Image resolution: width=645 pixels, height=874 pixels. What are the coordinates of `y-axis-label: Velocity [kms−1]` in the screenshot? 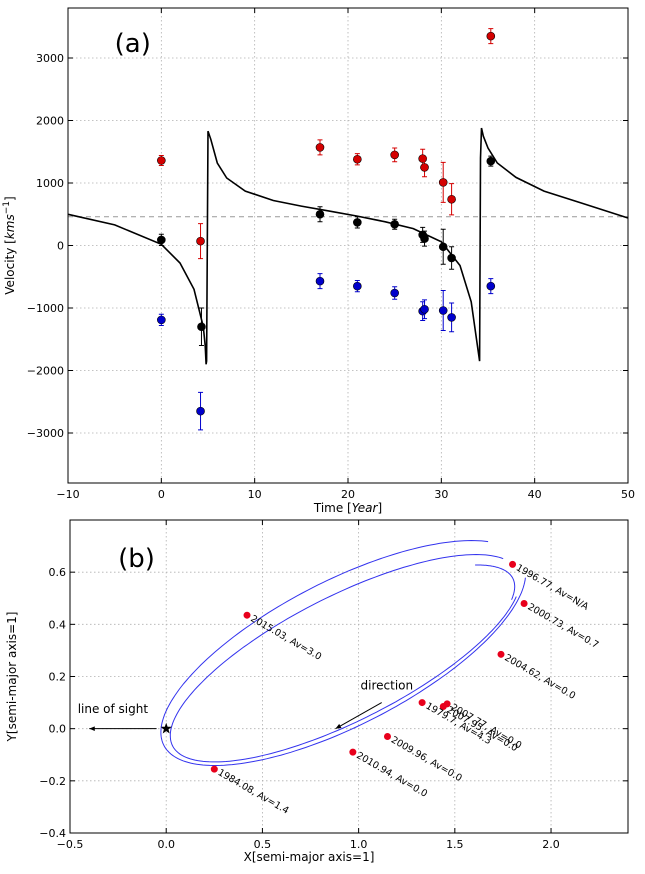 It's located at (9, 245).